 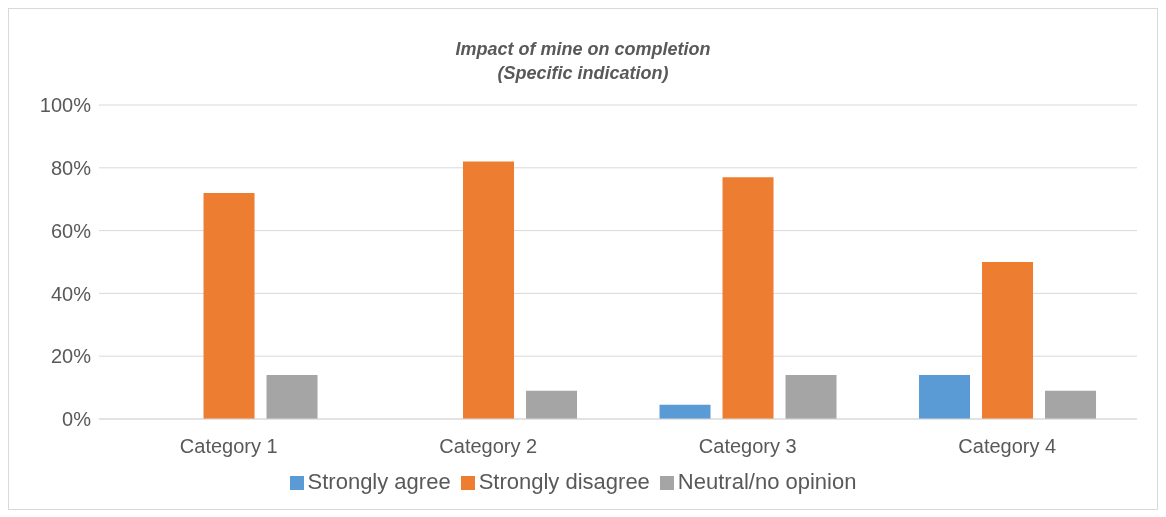 What do you see at coordinates (747, 446) in the screenshot?
I see `x-tick-label: Category 3` at bounding box center [747, 446].